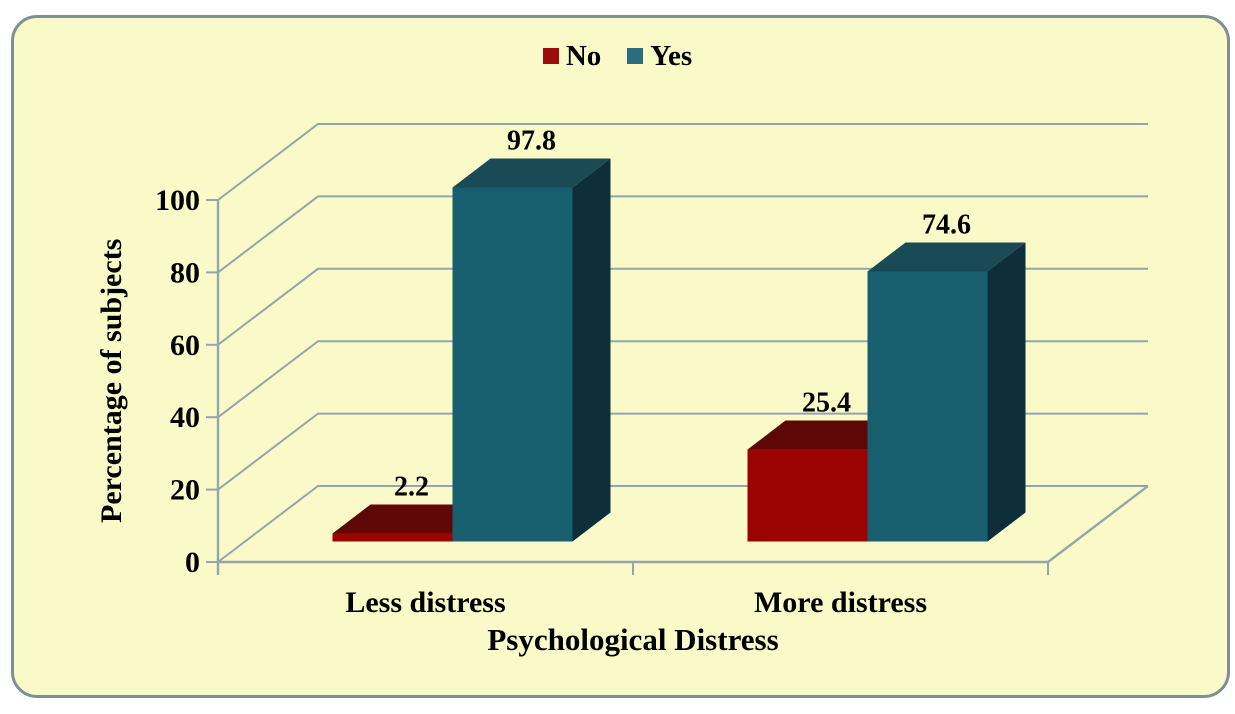  Describe the element at coordinates (946, 257) in the screenshot. I see `bar-top-yes-more-distress` at that location.